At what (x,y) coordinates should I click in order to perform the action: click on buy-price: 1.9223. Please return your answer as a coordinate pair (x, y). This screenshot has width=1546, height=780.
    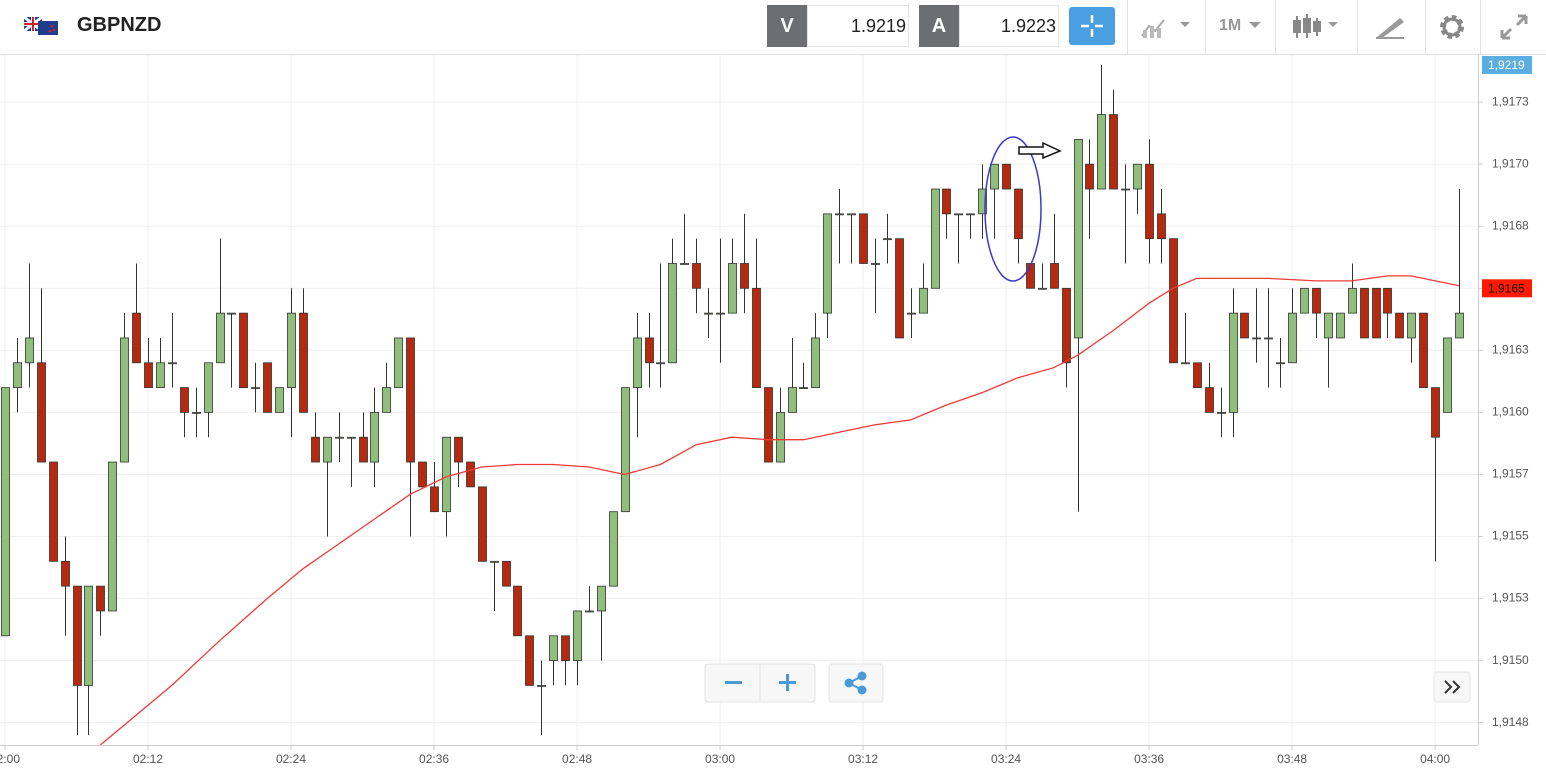
    Looking at the image, I should click on (1009, 26).